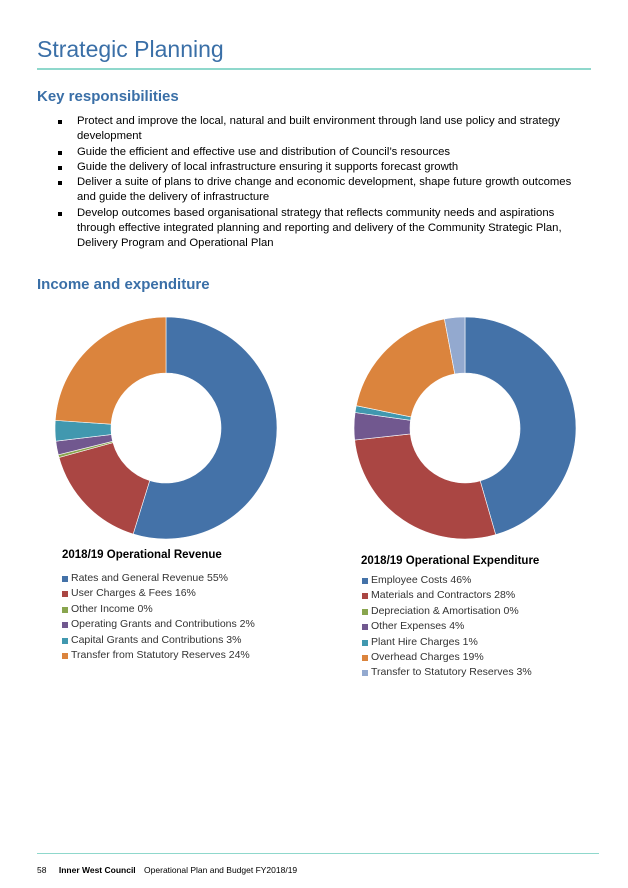 Image resolution: width=628 pixels, height=888 pixels. I want to click on legend-label: Employee Costs 46%, so click(421, 580).